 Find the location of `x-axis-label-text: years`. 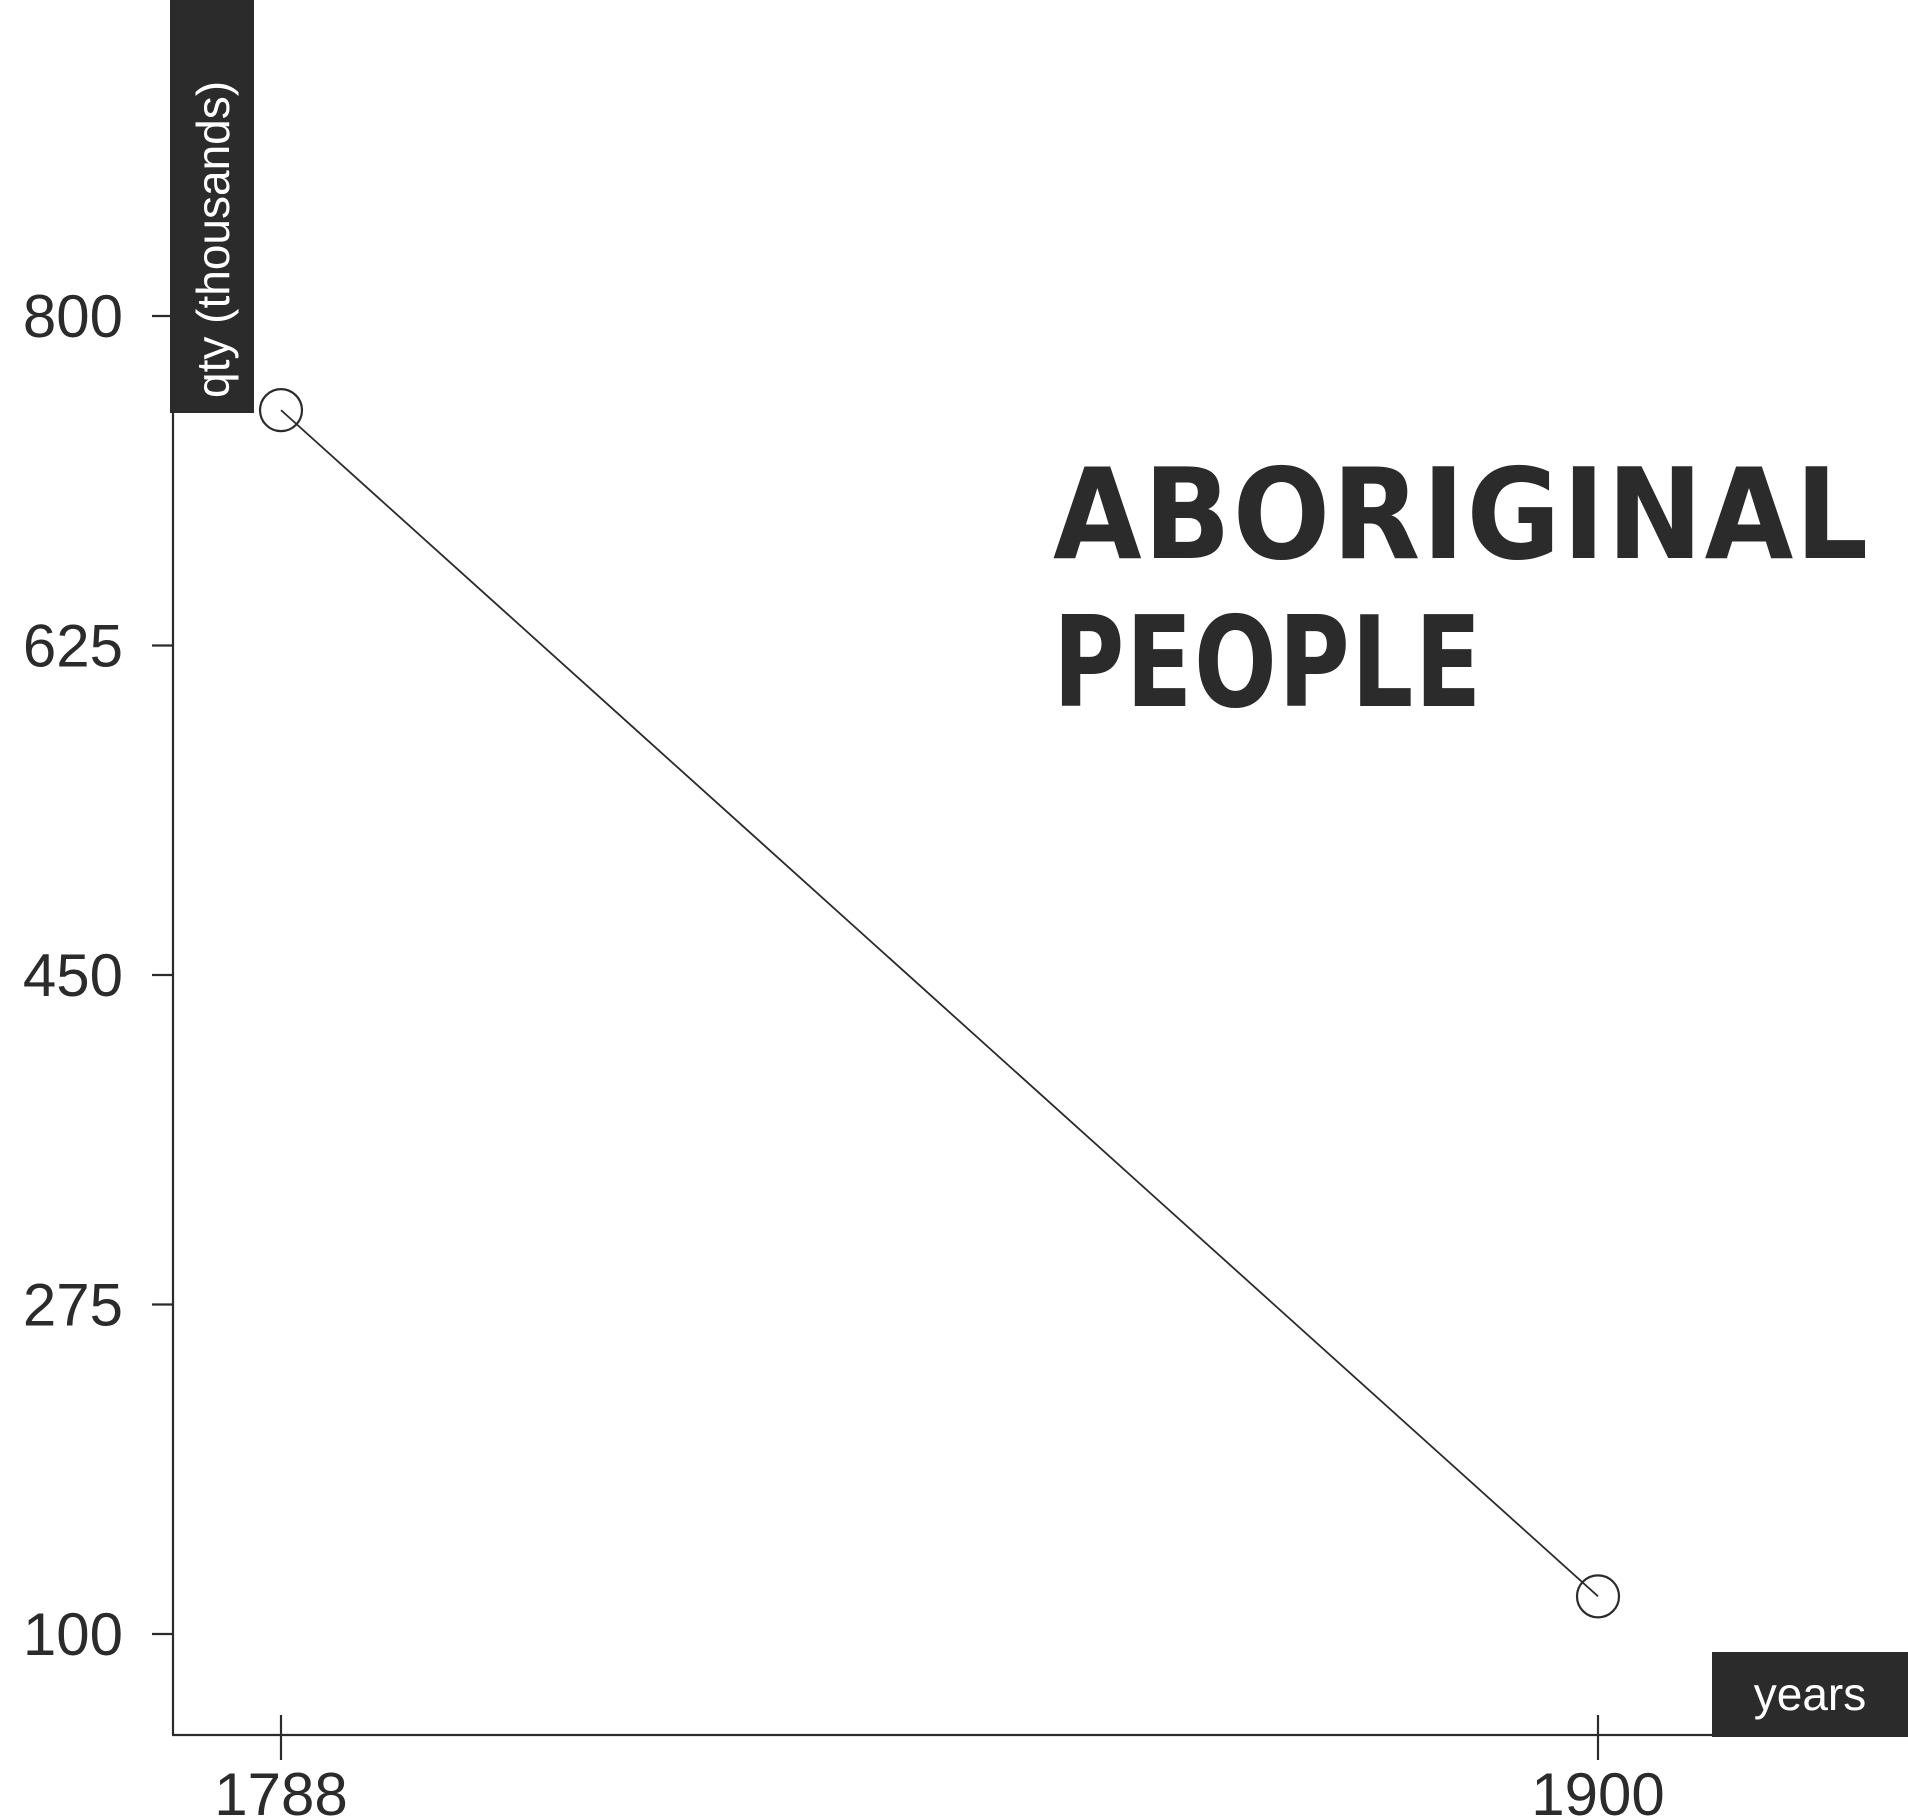

x-axis-label-text: years is located at coordinates (1810, 1694).